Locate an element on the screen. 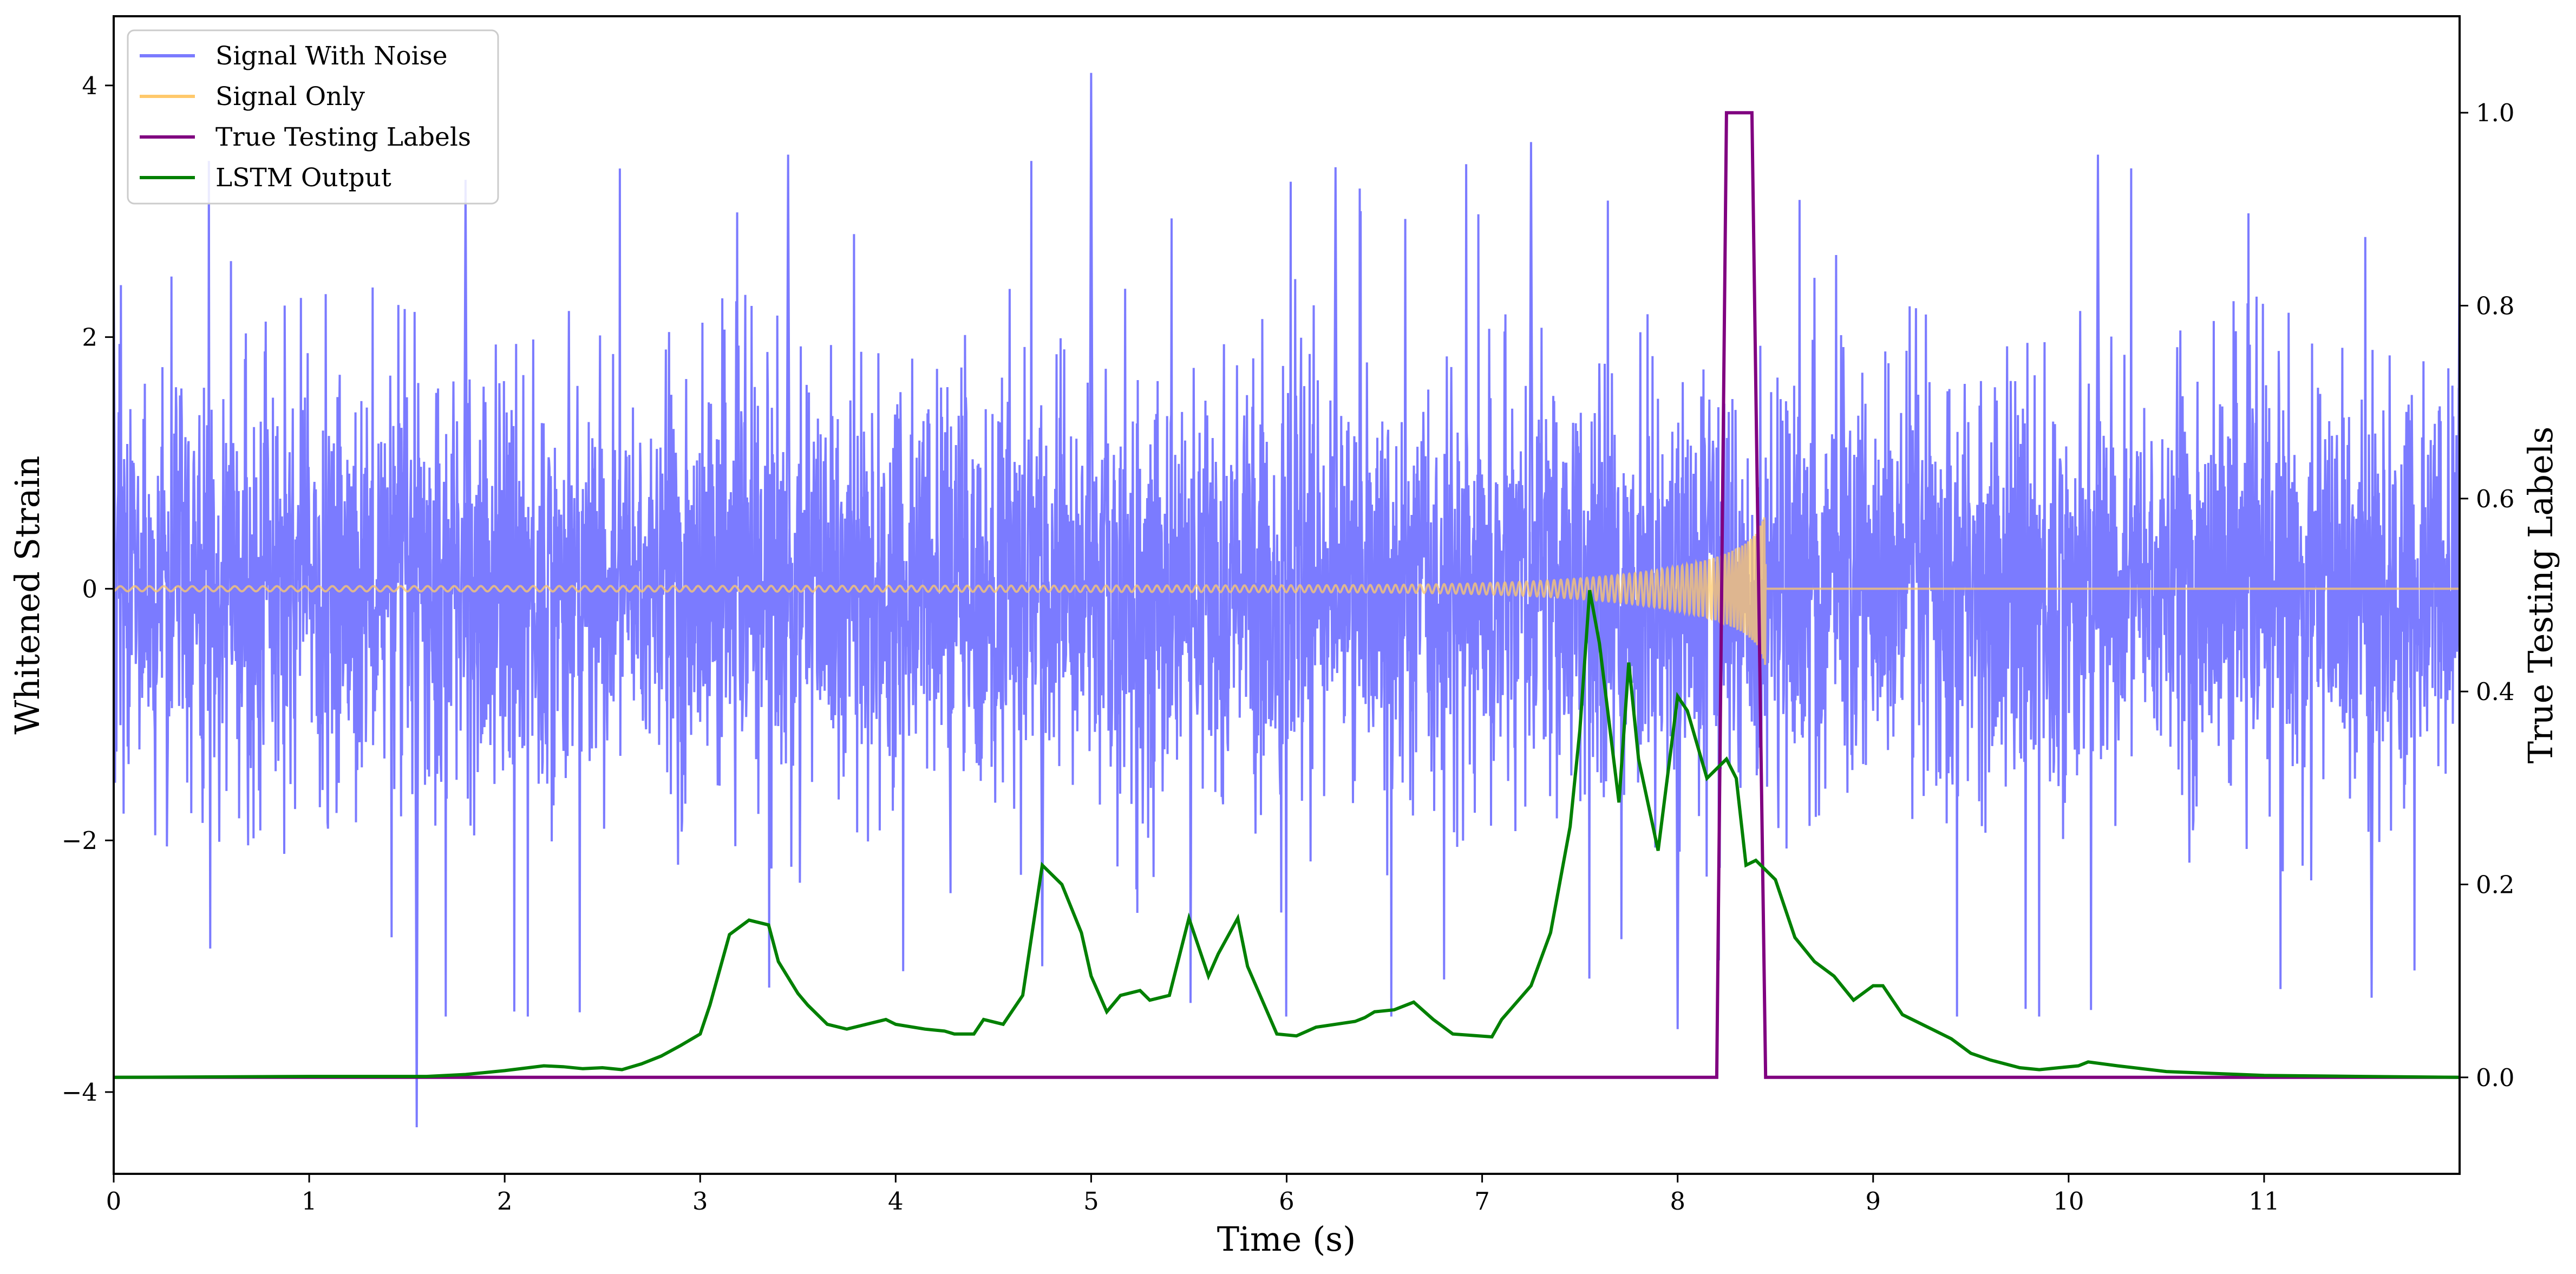 The image size is (2576, 1274). legend-label-signal-with-noise: Signal With Noise is located at coordinates (331, 56).